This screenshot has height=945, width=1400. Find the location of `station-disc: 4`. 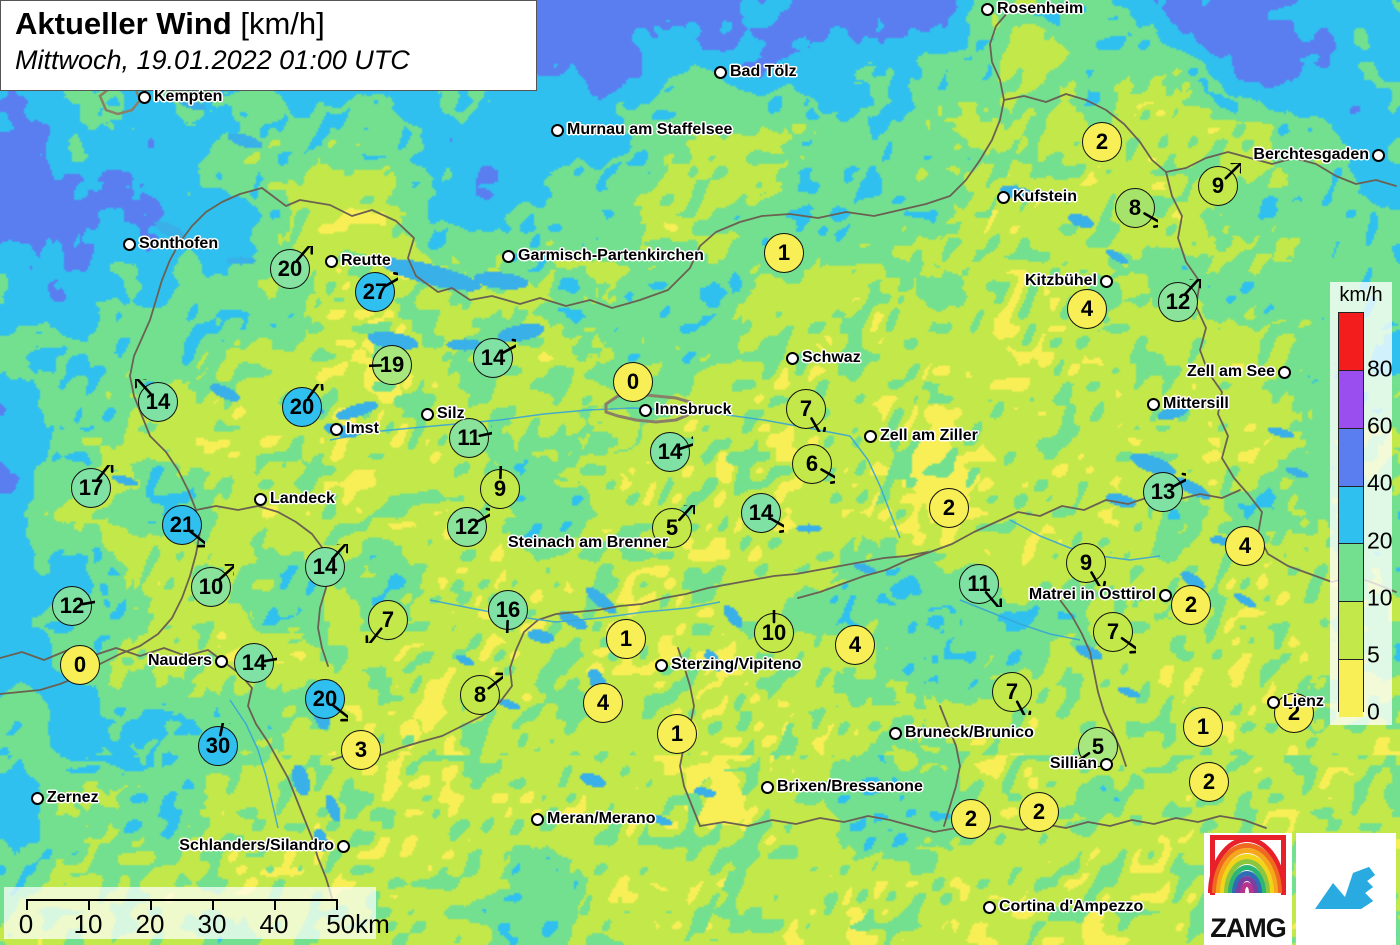

station-disc: 4 is located at coordinates (1087, 309).